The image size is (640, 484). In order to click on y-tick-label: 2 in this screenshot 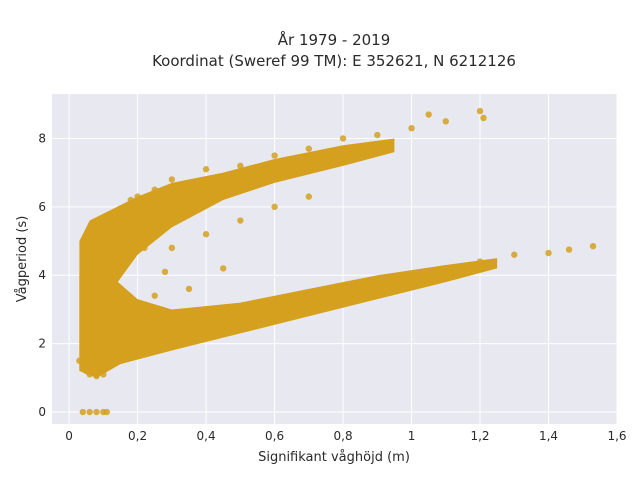, I will do `click(42, 344)`.